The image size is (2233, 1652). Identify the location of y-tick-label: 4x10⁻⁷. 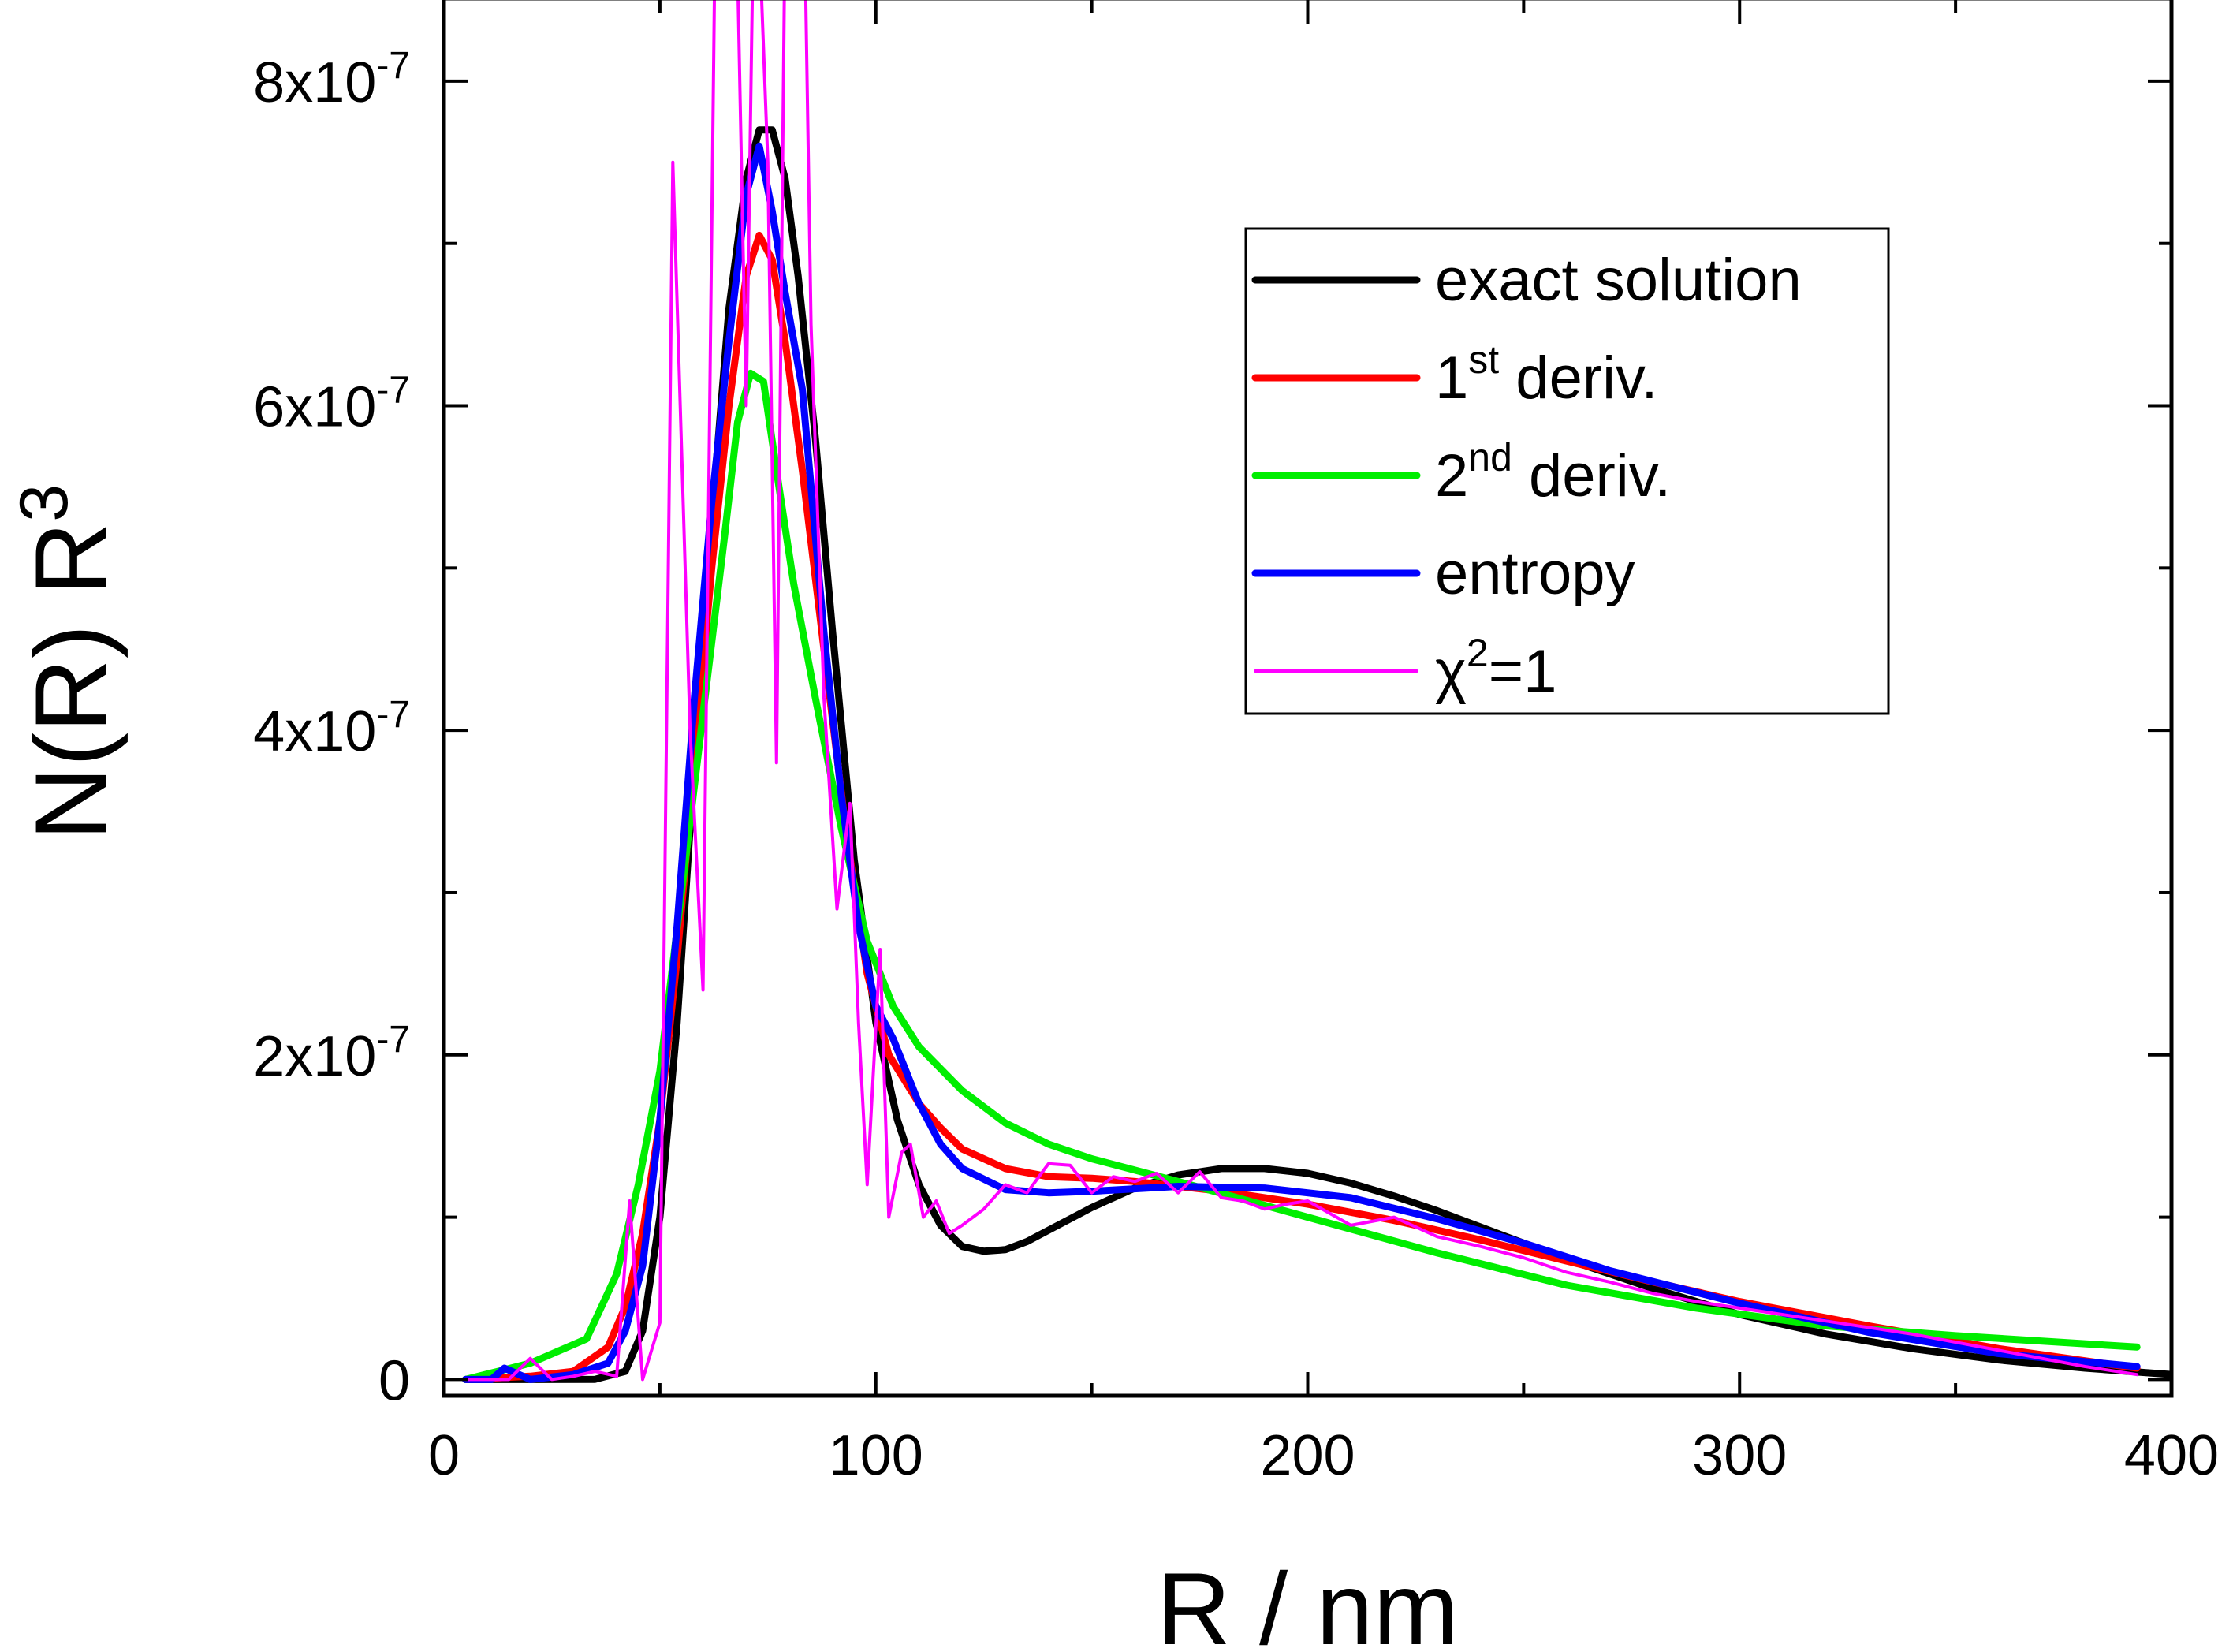
(331, 728).